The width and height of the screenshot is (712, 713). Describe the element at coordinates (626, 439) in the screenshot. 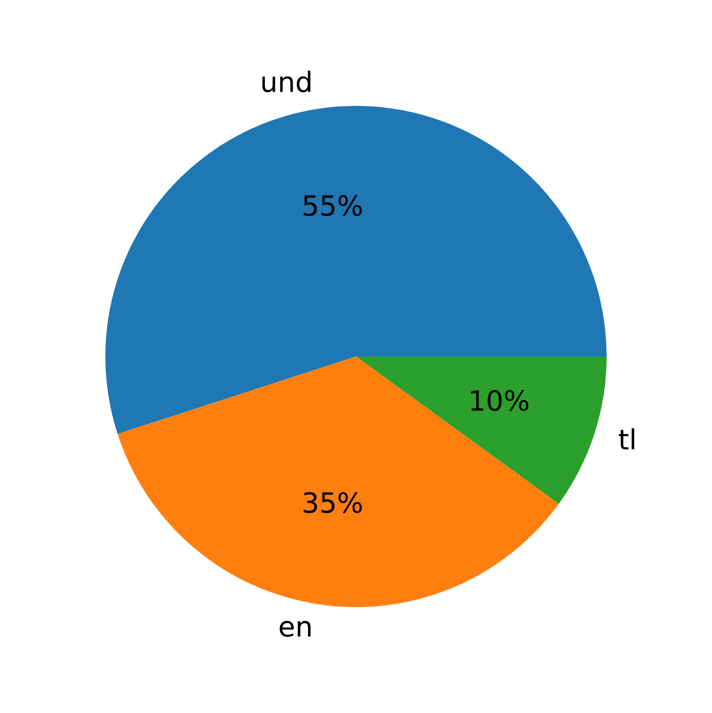

I see `slice-label: tl` at that location.